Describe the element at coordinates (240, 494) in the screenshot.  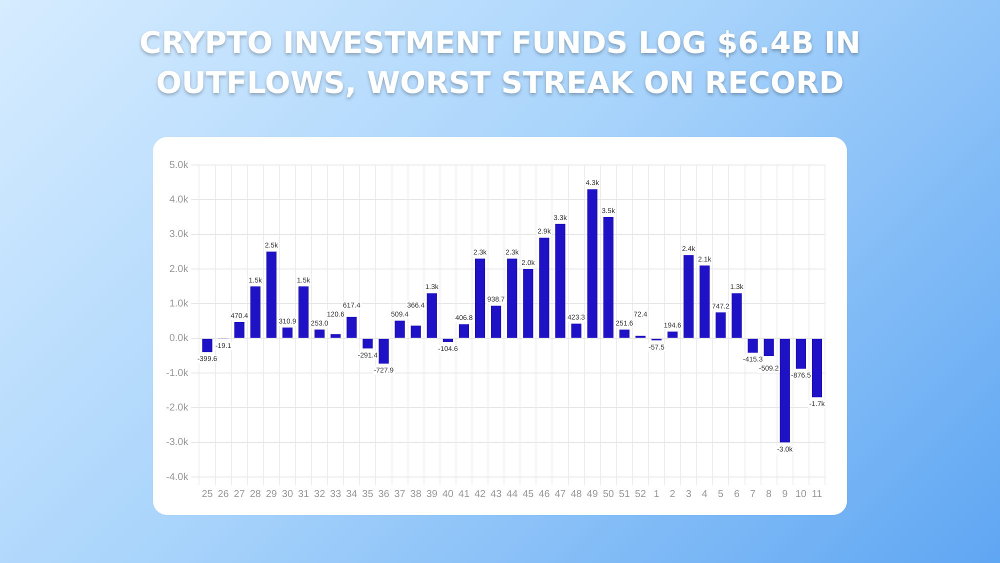
I see `x-tick-label: 27` at that location.